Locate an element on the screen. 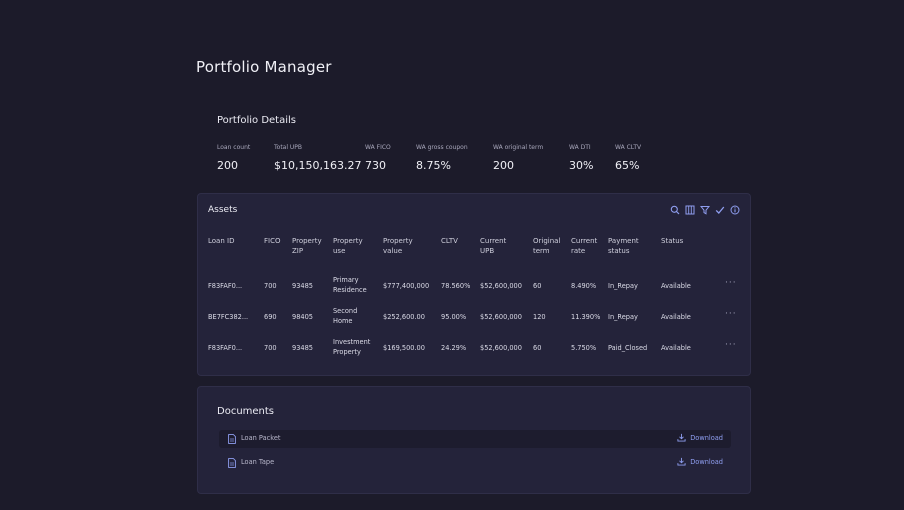 This screenshot has width=904, height=510. page-title: Portfolio Manager is located at coordinates (264, 67).